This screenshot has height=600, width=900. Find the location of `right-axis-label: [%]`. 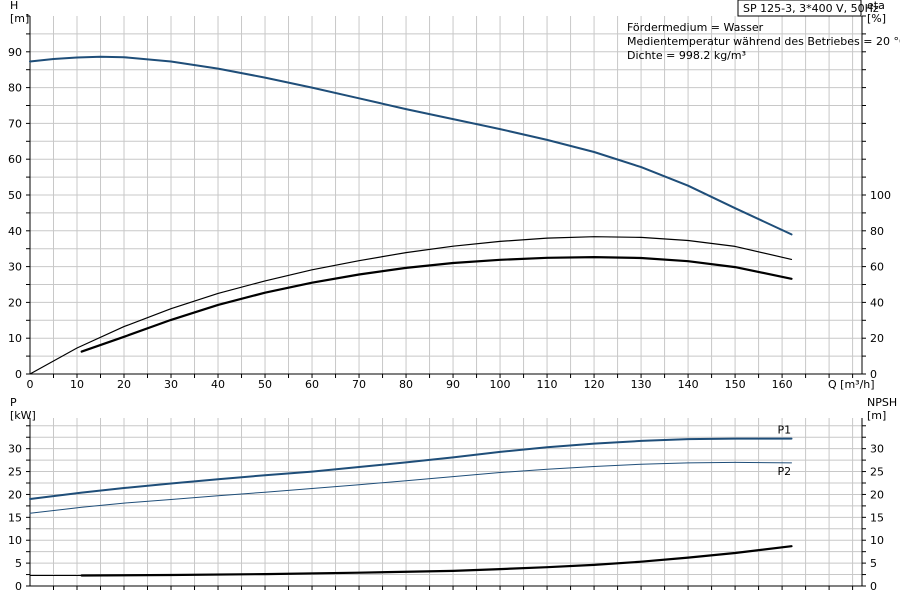

right-axis-label: [%] is located at coordinates (876, 18).